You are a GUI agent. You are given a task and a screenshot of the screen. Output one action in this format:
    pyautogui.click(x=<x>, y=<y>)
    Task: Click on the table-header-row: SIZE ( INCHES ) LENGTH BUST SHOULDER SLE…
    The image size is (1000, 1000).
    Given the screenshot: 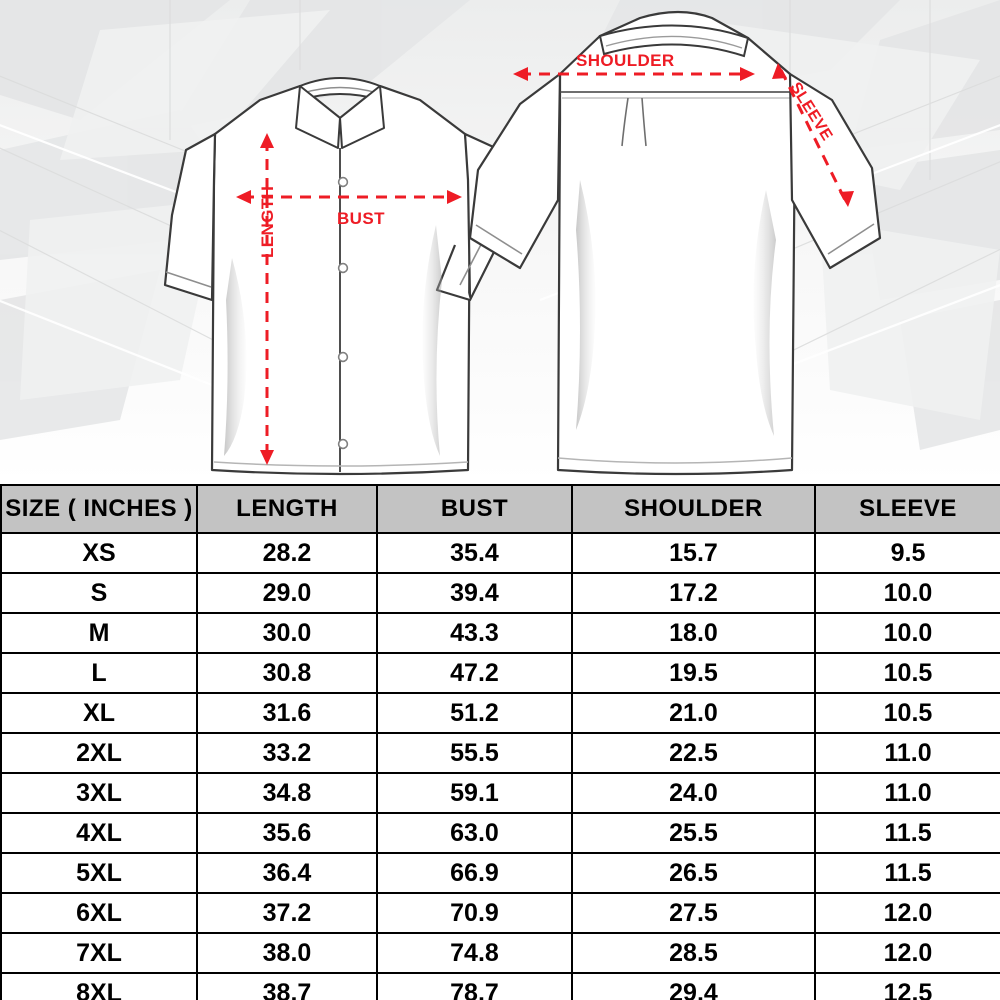 What is the action you would take?
    pyautogui.click(x=500, y=509)
    